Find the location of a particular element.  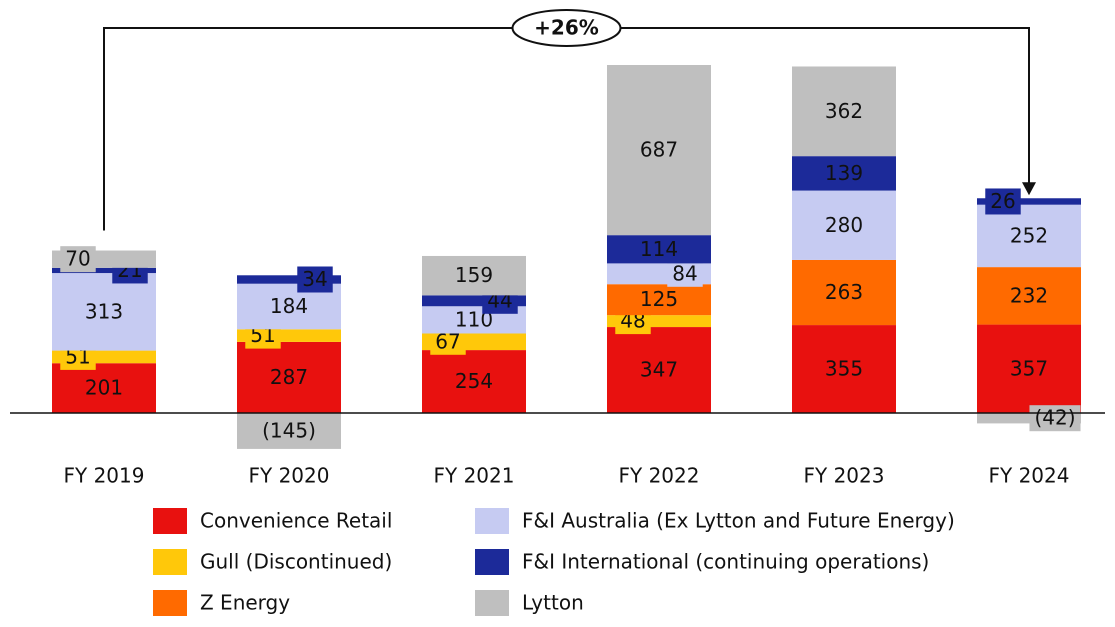

value-label: 280 is located at coordinates (844, 225).